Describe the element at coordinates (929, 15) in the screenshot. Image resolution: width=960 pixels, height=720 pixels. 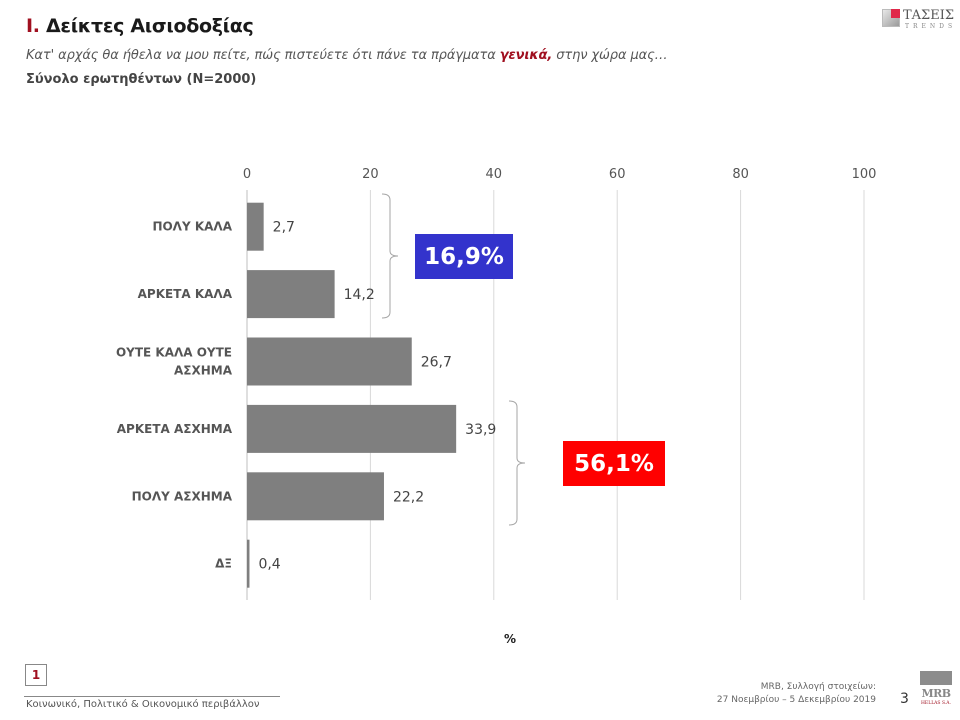
I see `logo-name: ΤΑΣΕΙΣ` at that location.